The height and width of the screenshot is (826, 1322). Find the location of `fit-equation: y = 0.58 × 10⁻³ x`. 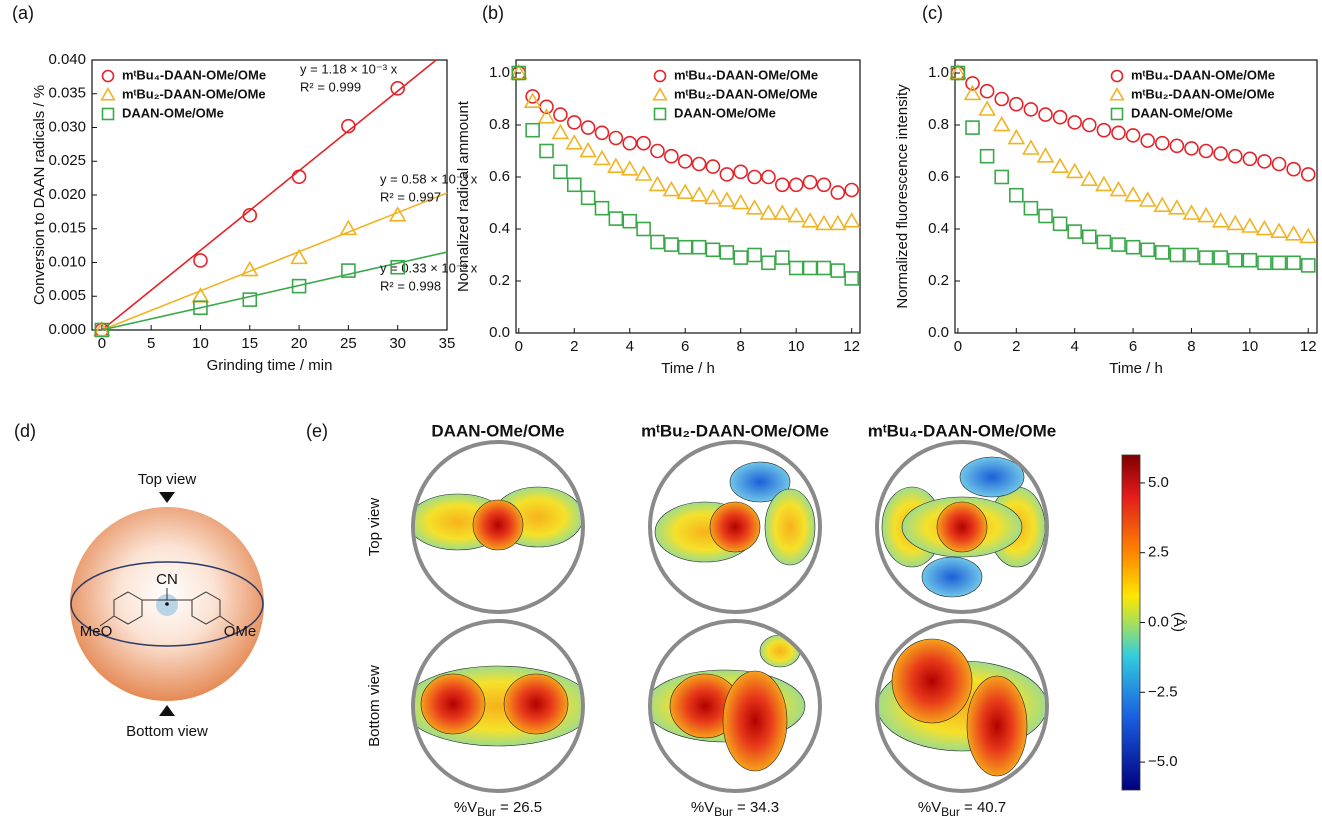

fit-equation: y = 0.58 × 10⁻³ x is located at coordinates (429, 178).